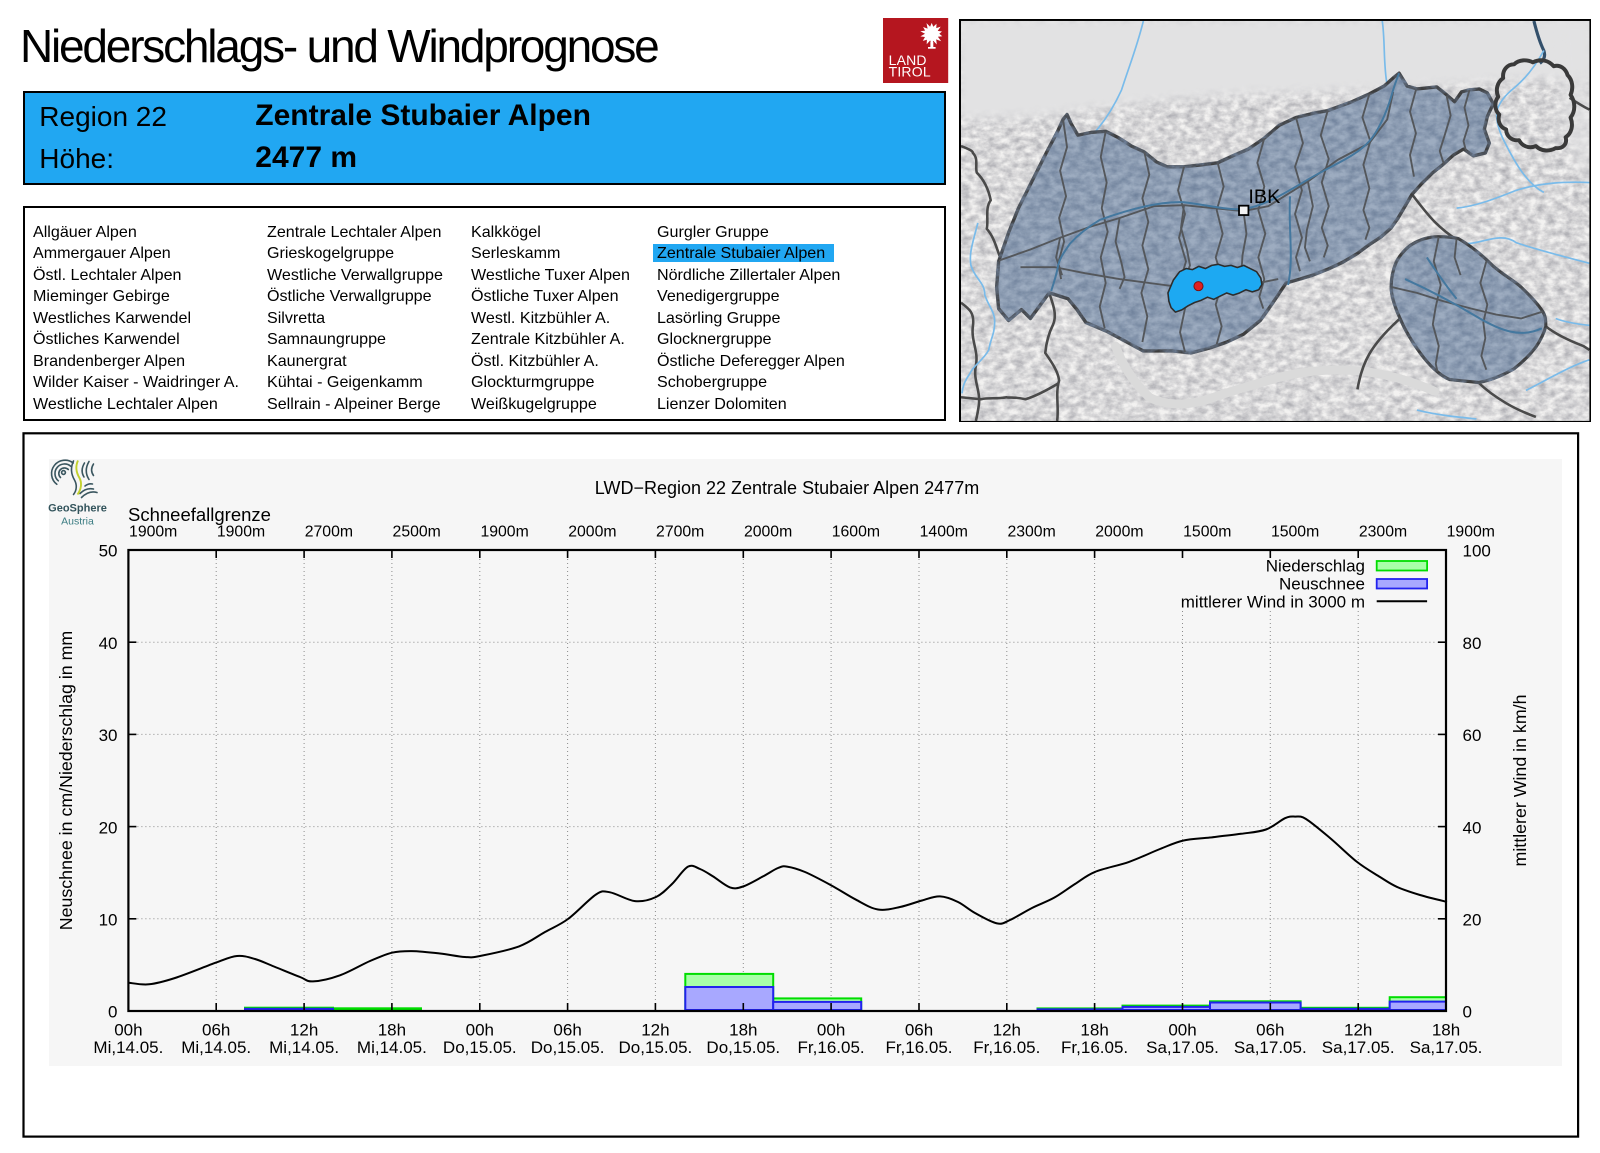  What do you see at coordinates (1472, 643) in the screenshot?
I see `svg-text: 80` at bounding box center [1472, 643].